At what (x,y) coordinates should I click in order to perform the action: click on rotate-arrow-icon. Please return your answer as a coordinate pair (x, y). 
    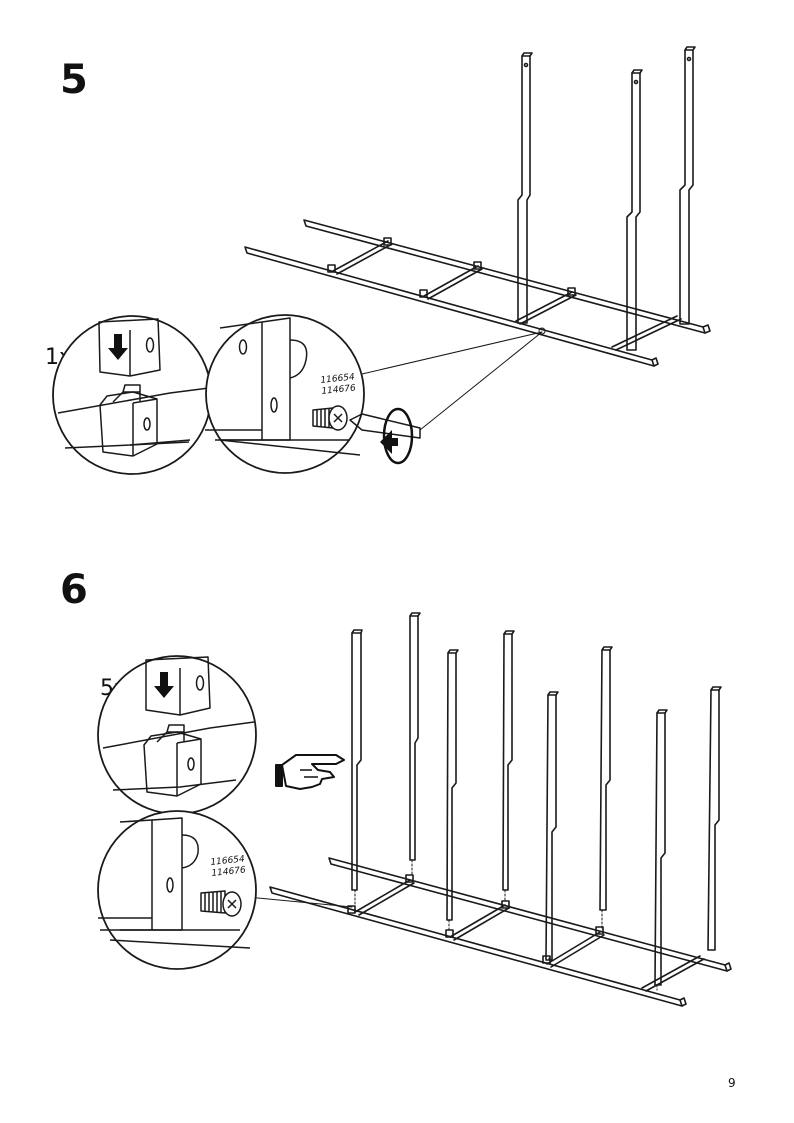
    Looking at the image, I should click on (398, 436).